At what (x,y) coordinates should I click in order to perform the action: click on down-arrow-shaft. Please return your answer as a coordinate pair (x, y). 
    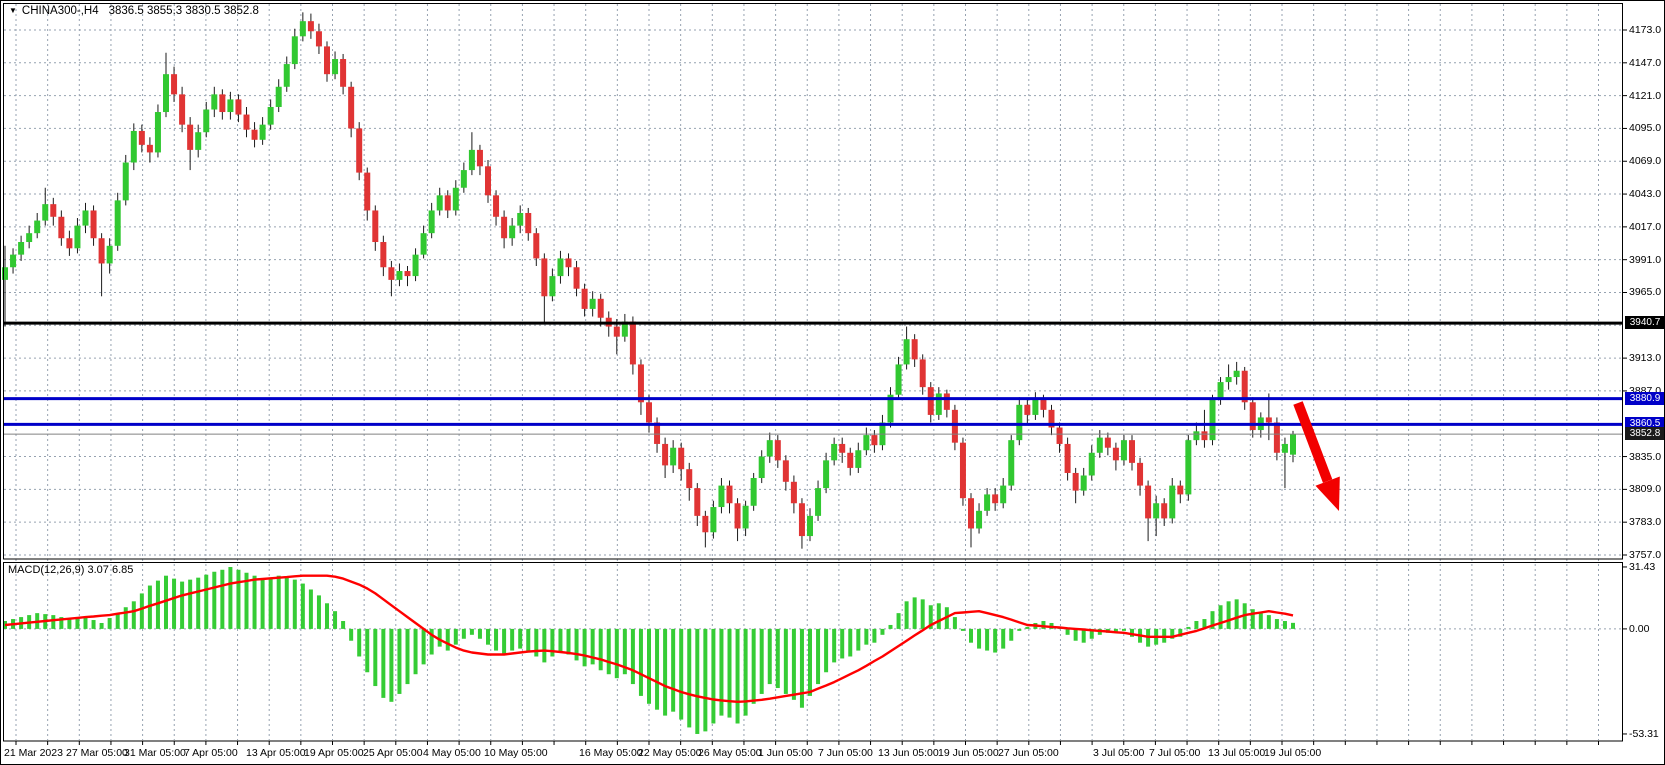
    Looking at the image, I should click on (1313, 442).